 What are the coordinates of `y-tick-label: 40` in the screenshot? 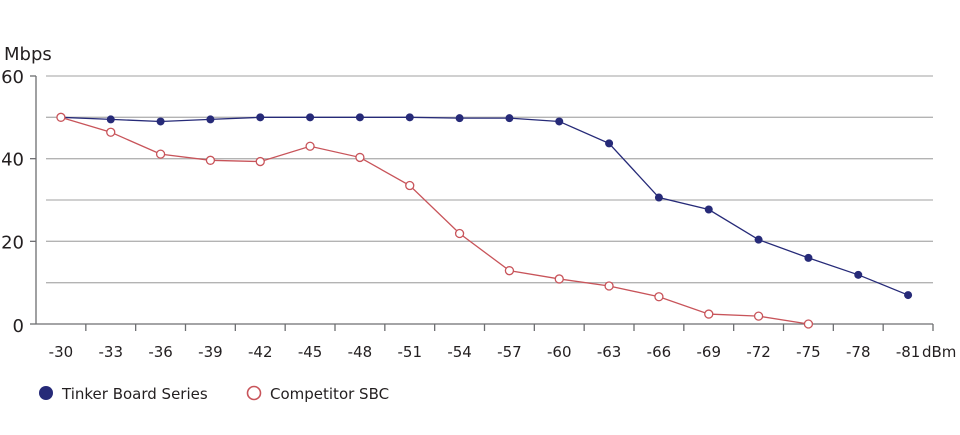 It's located at (12, 160).